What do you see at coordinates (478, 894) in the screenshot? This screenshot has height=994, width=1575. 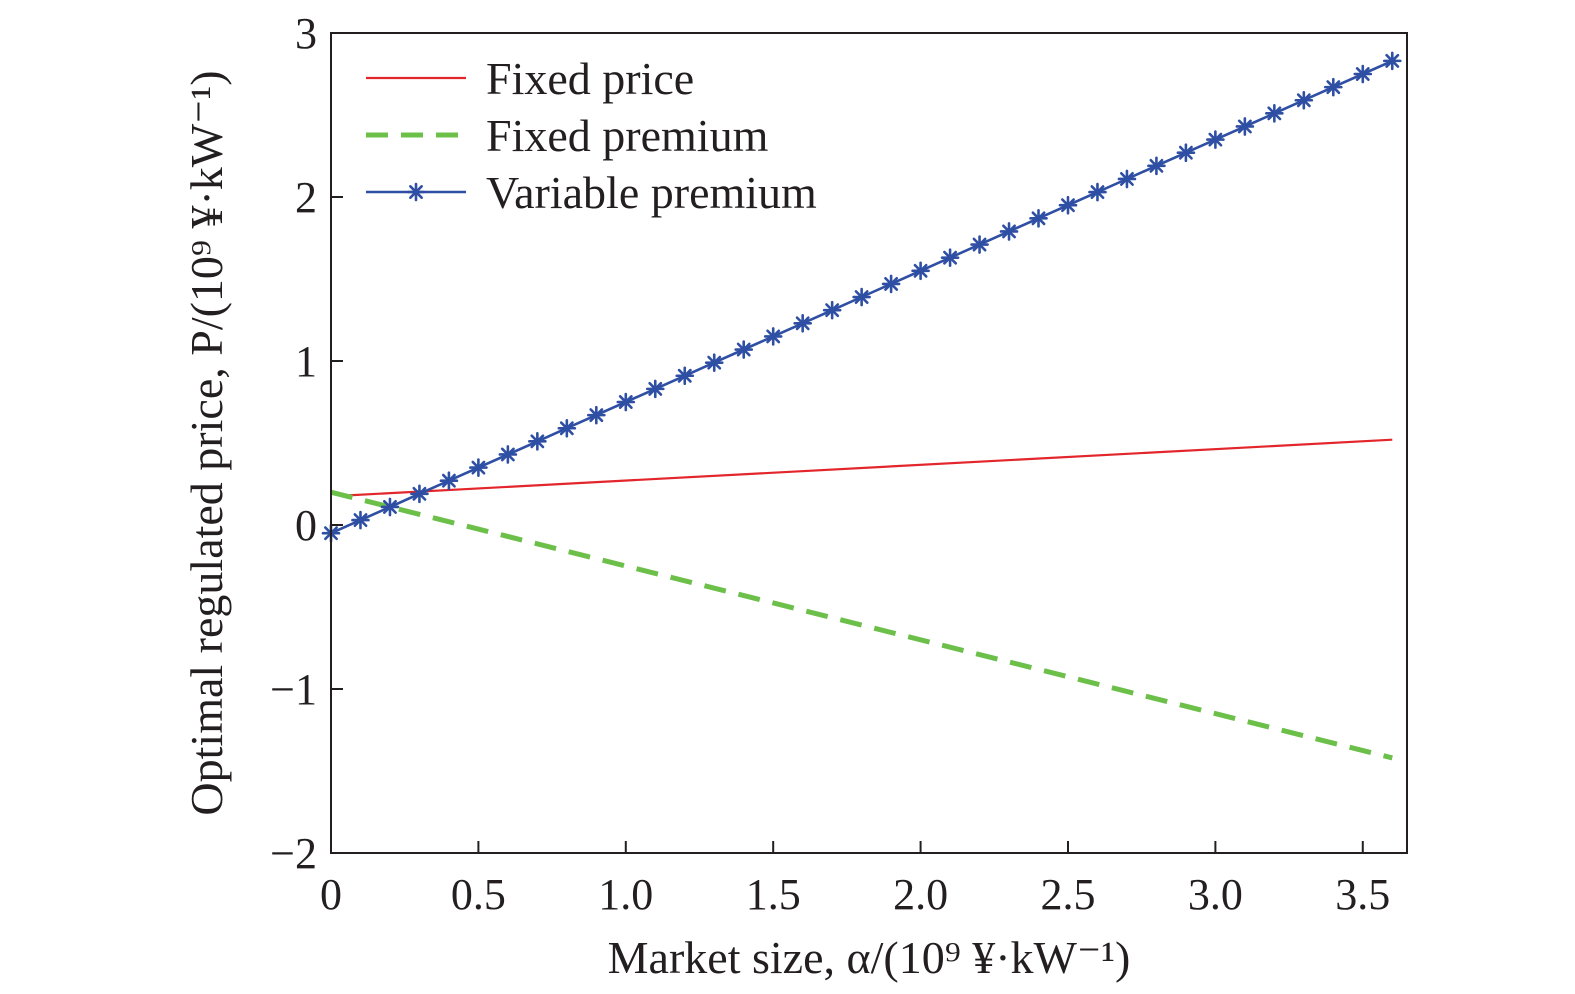 I see `x-tick-label: 0.5` at bounding box center [478, 894].